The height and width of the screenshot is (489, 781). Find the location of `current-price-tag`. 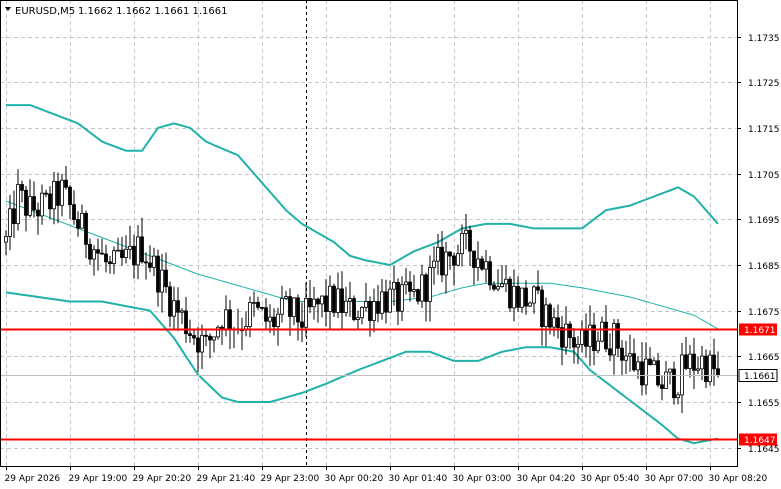

current-price-tag is located at coordinates (758, 375).